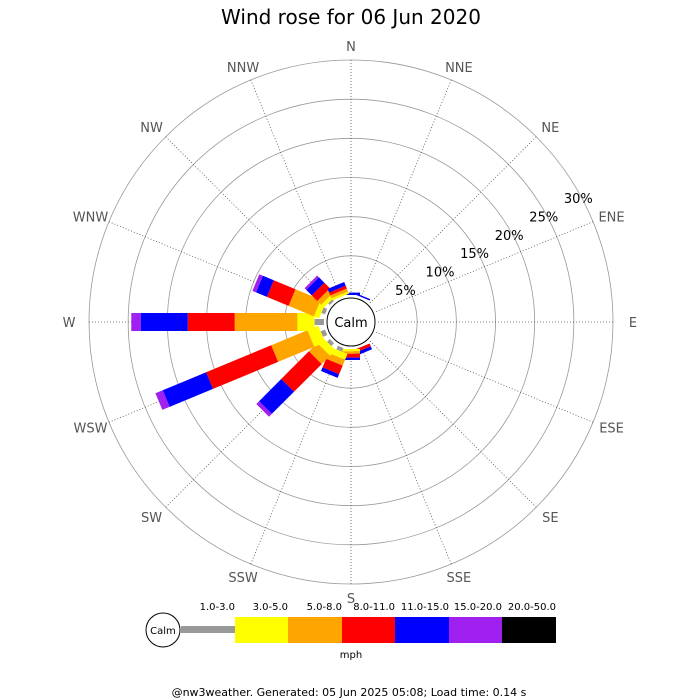  What do you see at coordinates (459, 68) in the screenshot?
I see `dir-label-nne: NNE` at bounding box center [459, 68].